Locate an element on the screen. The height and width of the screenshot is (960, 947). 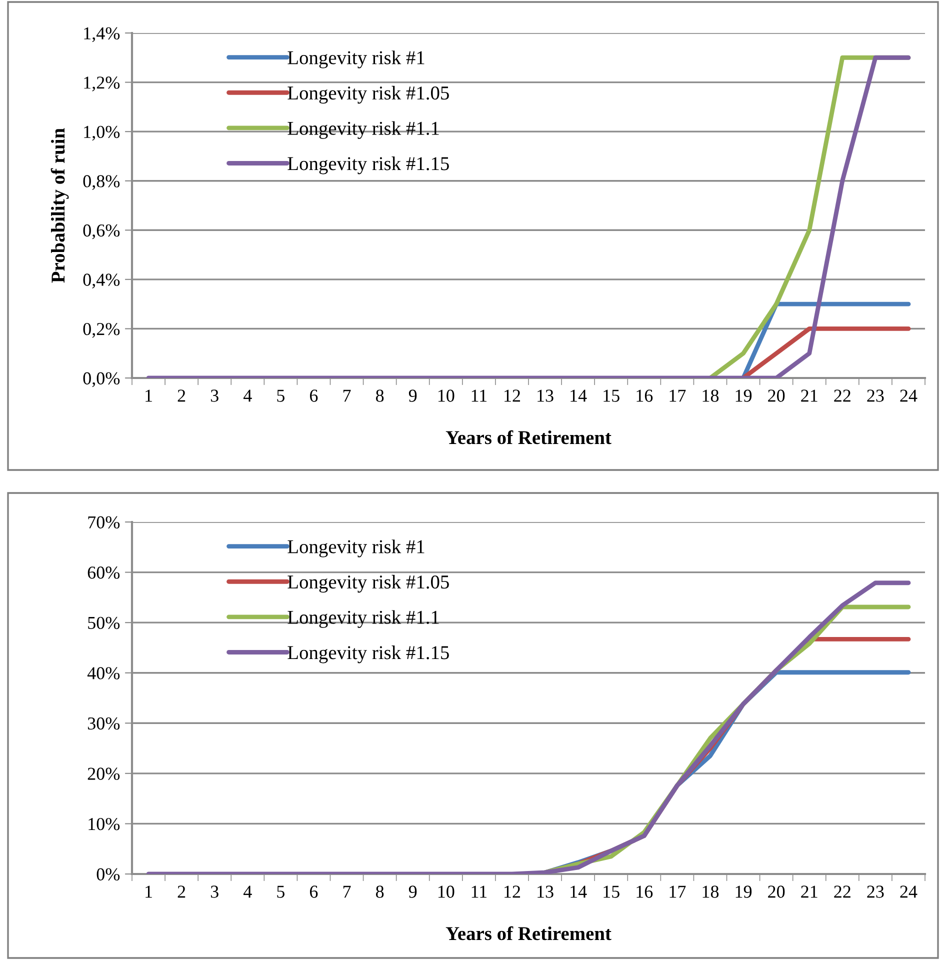
y-tick-label: 0% is located at coordinates (108, 874).